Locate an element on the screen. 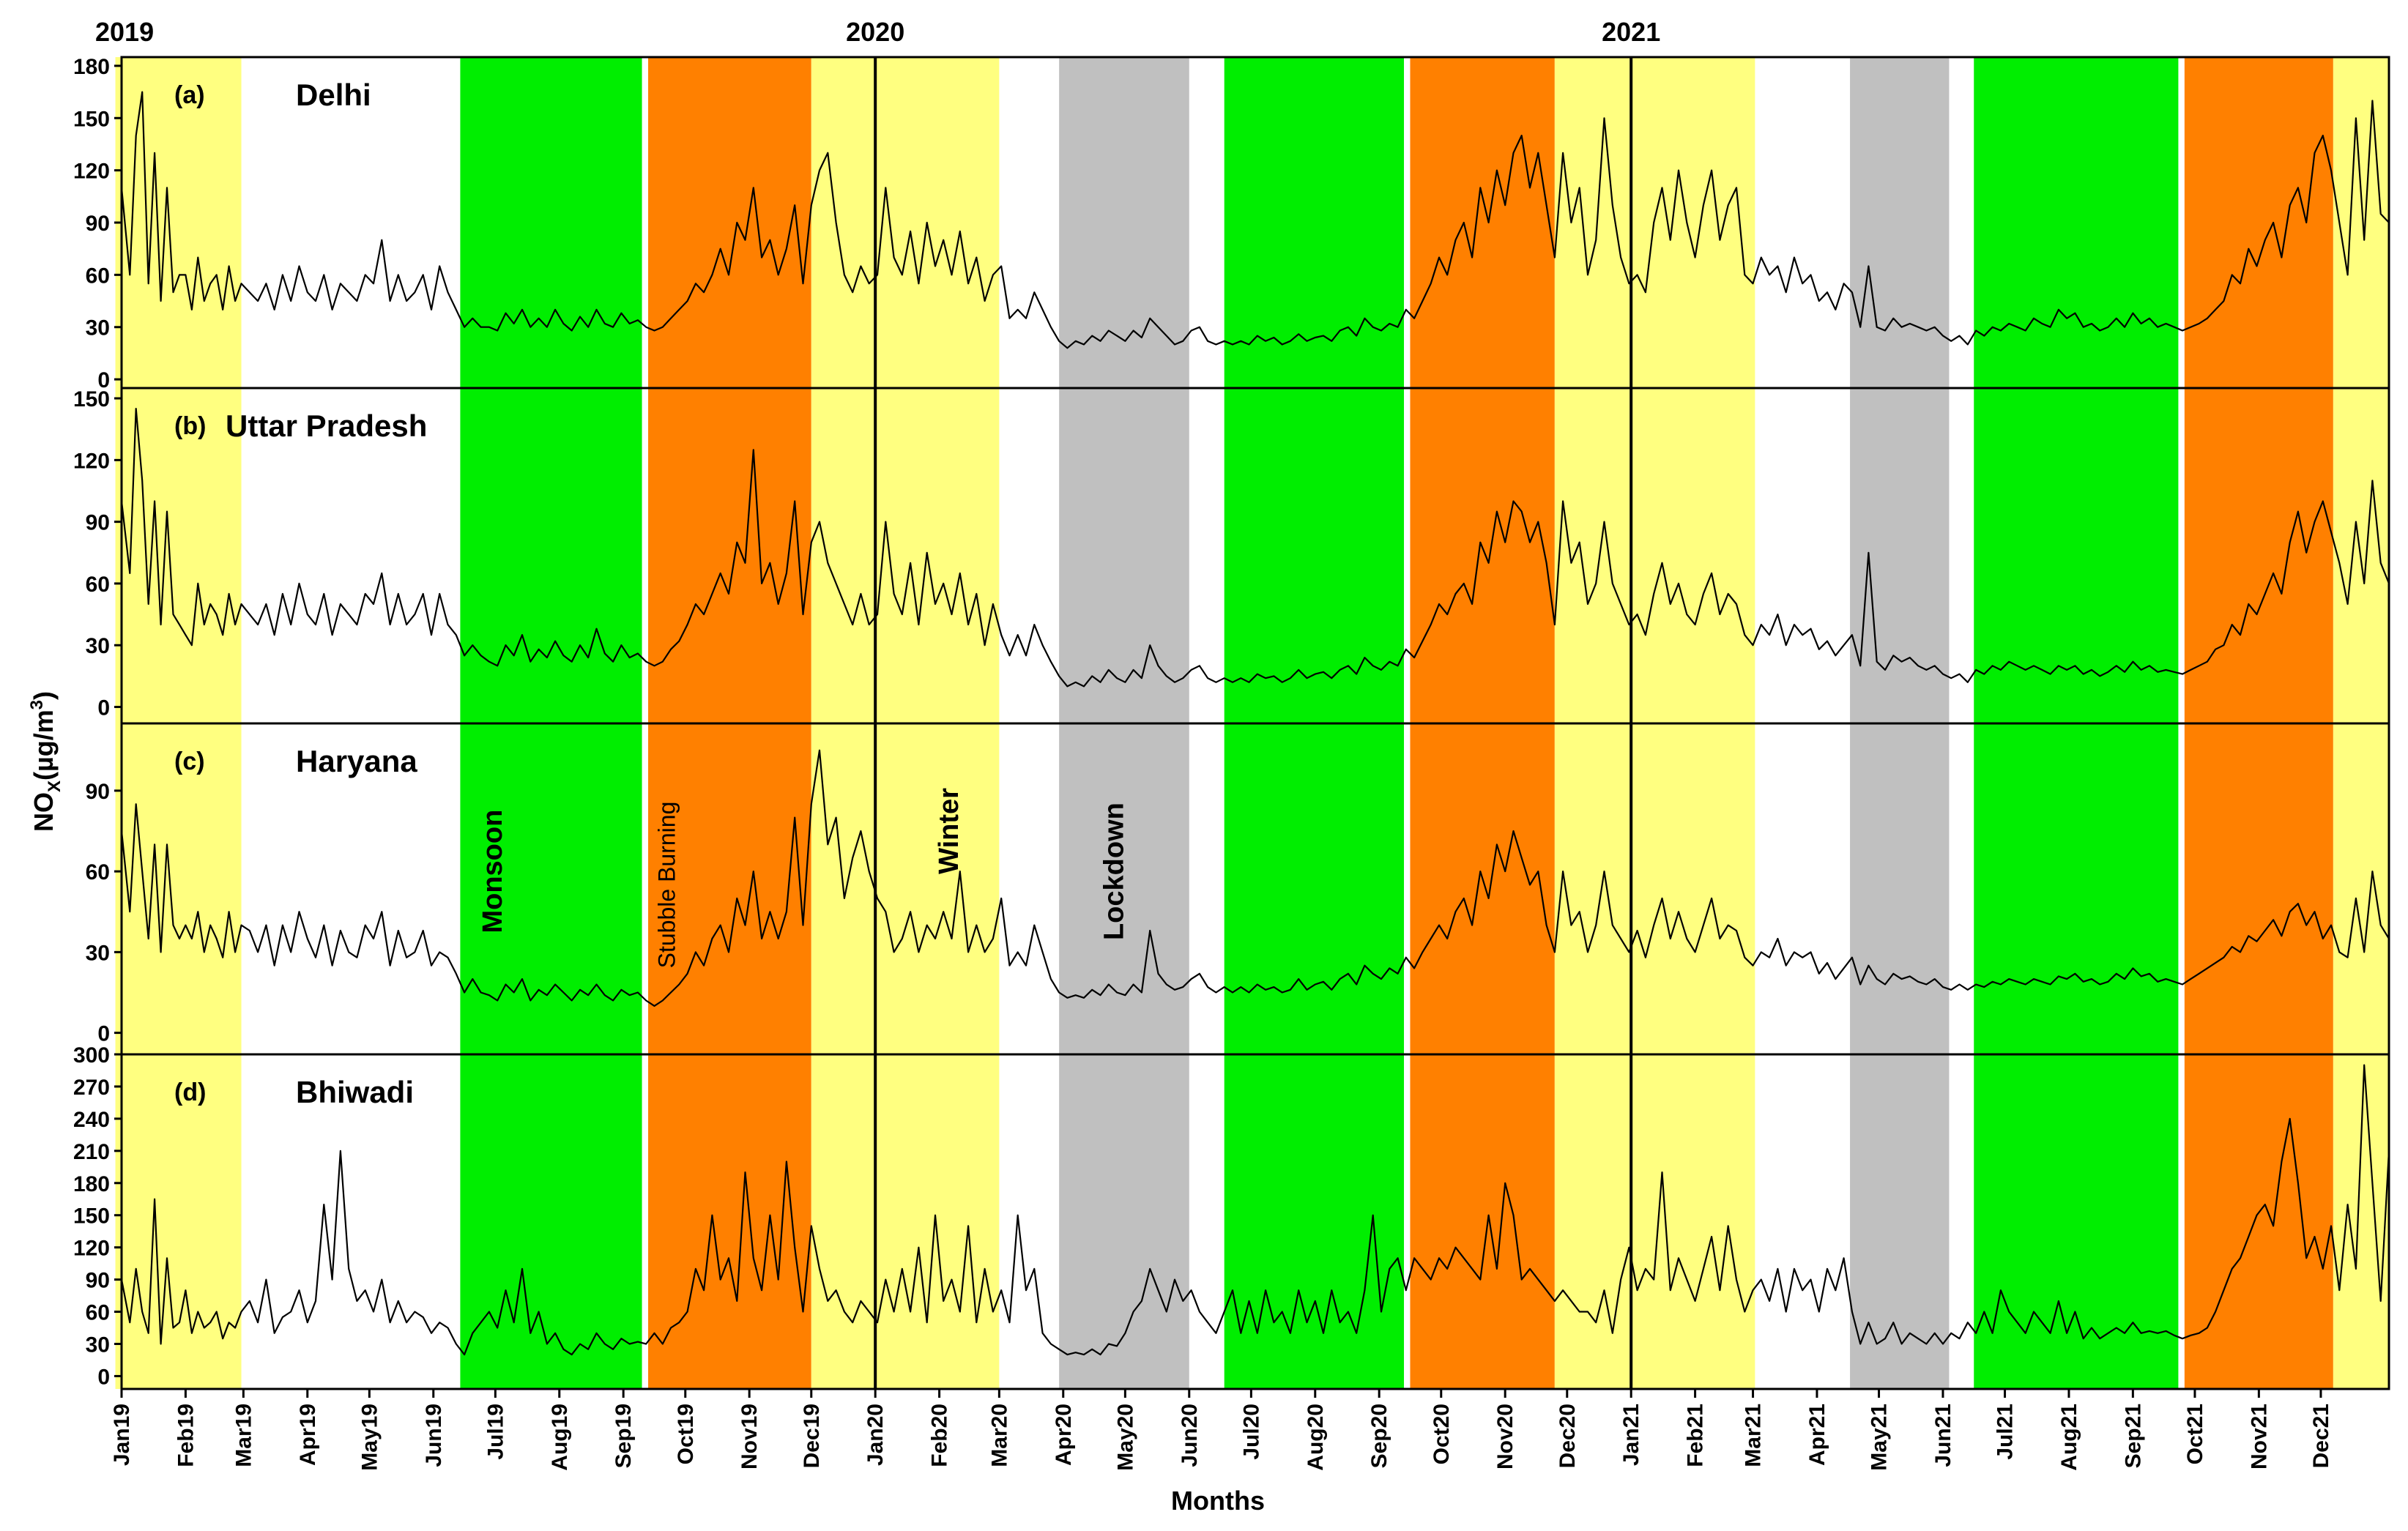 This screenshot has height=1531, width=2408. y-axis-title-superscript: 3 is located at coordinates (37, 704).